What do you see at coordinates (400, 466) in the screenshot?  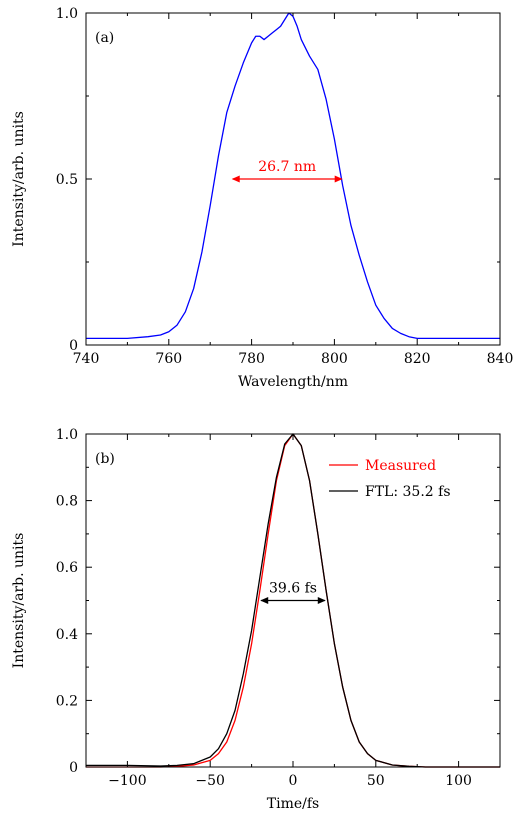 I see `legend-label: Measured` at bounding box center [400, 466].